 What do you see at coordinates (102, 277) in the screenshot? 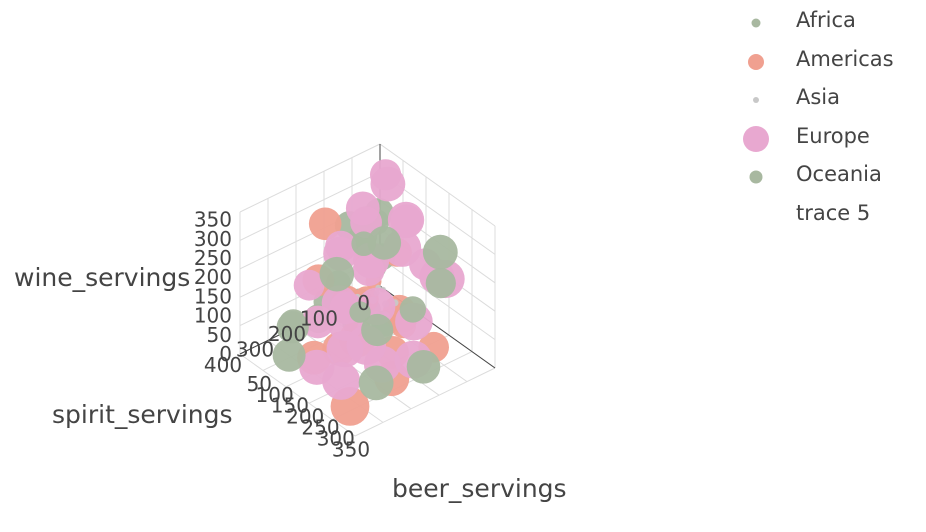
I see `z-axis-title: wine_servings` at bounding box center [102, 277].